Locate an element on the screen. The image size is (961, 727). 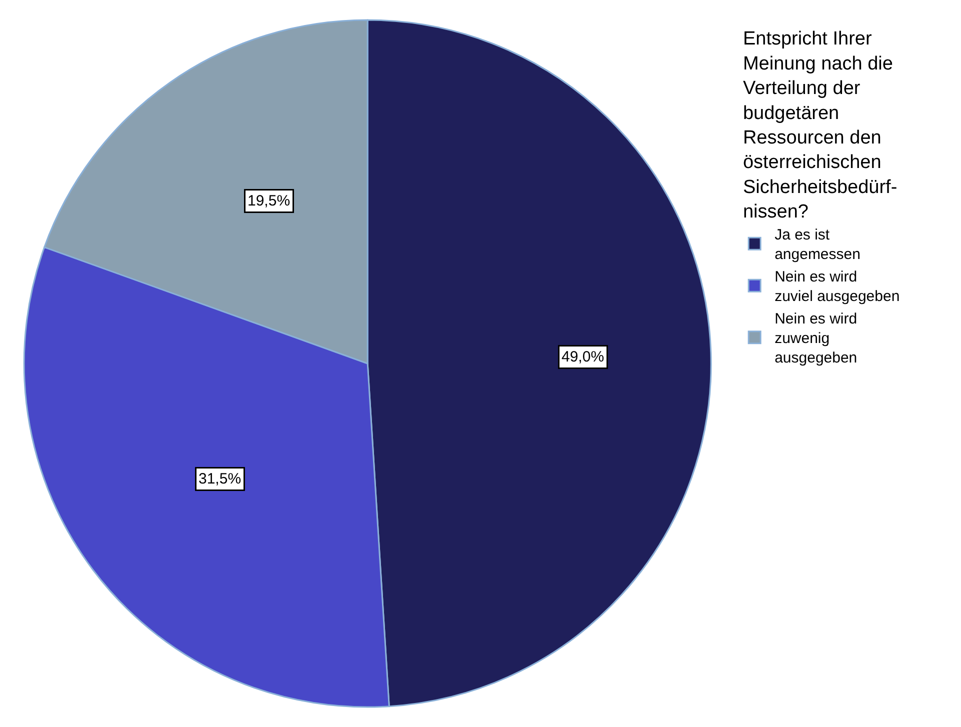
data-label: 19,5% is located at coordinates (269, 201).